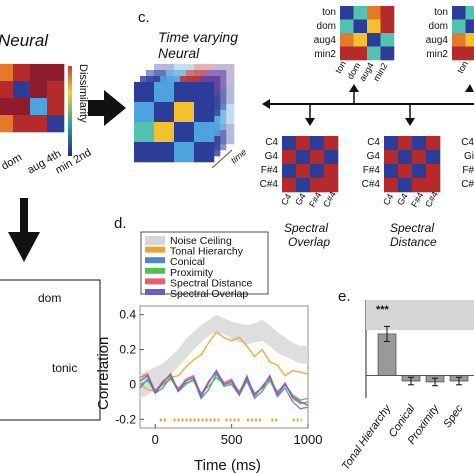  What do you see at coordinates (417, 200) in the screenshot?
I see `sd-col-f4: F#4` at bounding box center [417, 200].